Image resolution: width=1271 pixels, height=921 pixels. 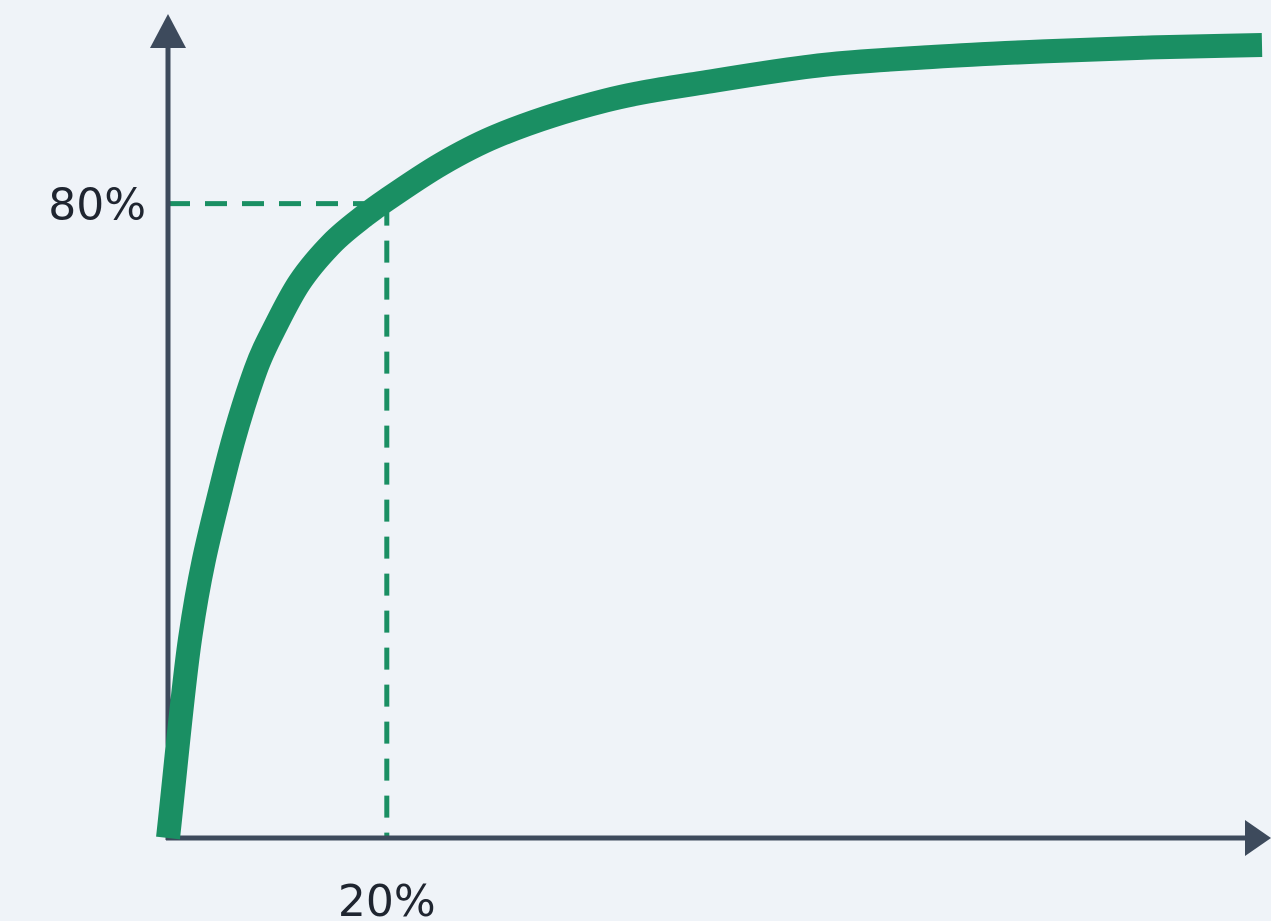 What do you see at coordinates (279, 519) in the screenshot?
I see `reference-guides` at bounding box center [279, 519].